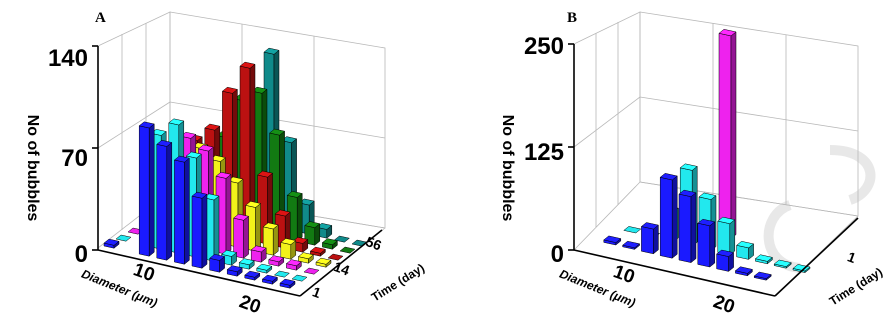  Describe the element at coordinates (241, 217) in the screenshot. I see `panel-a-bar-s2-x12-top` at that location.